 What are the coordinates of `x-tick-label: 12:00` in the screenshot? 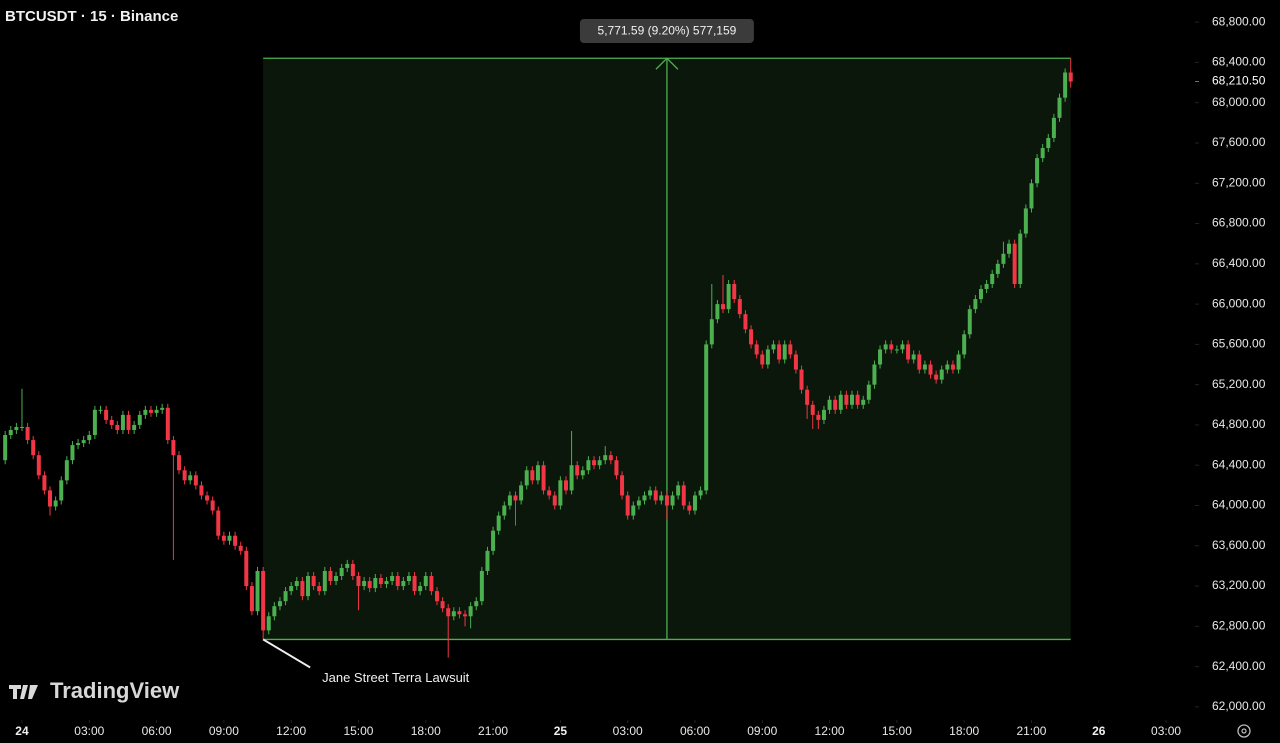 It's located at (291, 731).